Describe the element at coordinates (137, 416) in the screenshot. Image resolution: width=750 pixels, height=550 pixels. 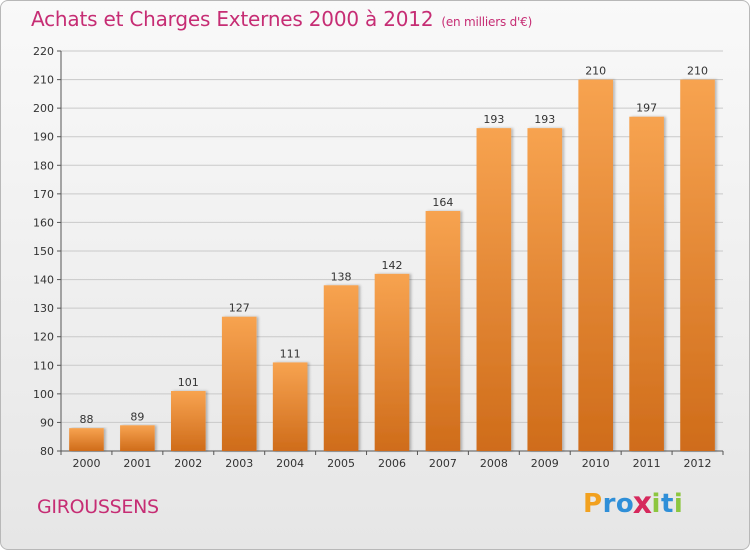
I see `data-label-2001: 89` at that location.